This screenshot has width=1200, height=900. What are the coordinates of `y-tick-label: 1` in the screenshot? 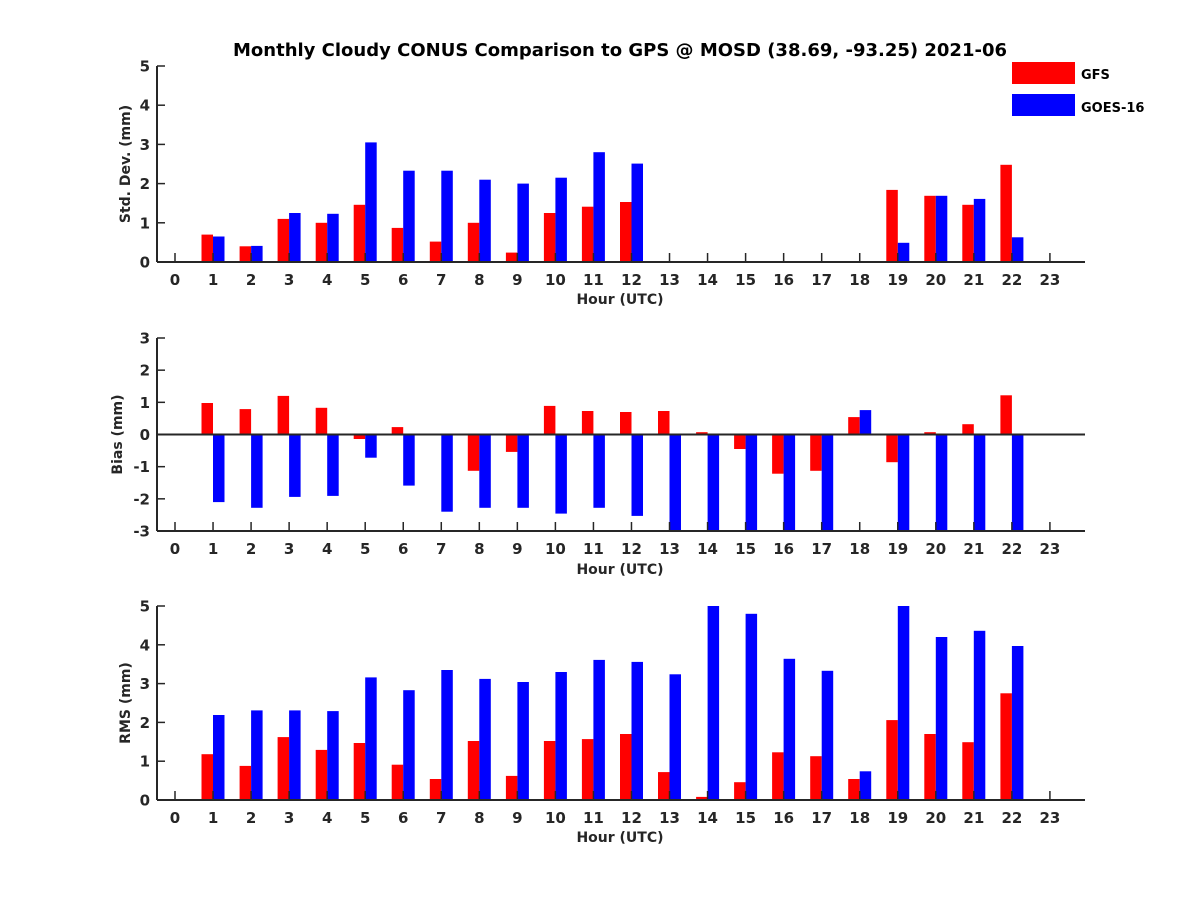 It's located at (145, 223).